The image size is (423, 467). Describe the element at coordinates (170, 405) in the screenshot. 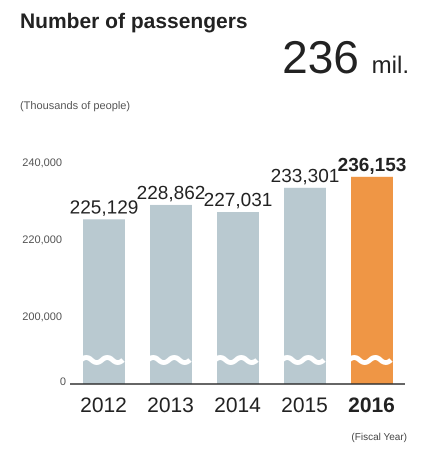

I see `x-tick-label: 2013` at that location.